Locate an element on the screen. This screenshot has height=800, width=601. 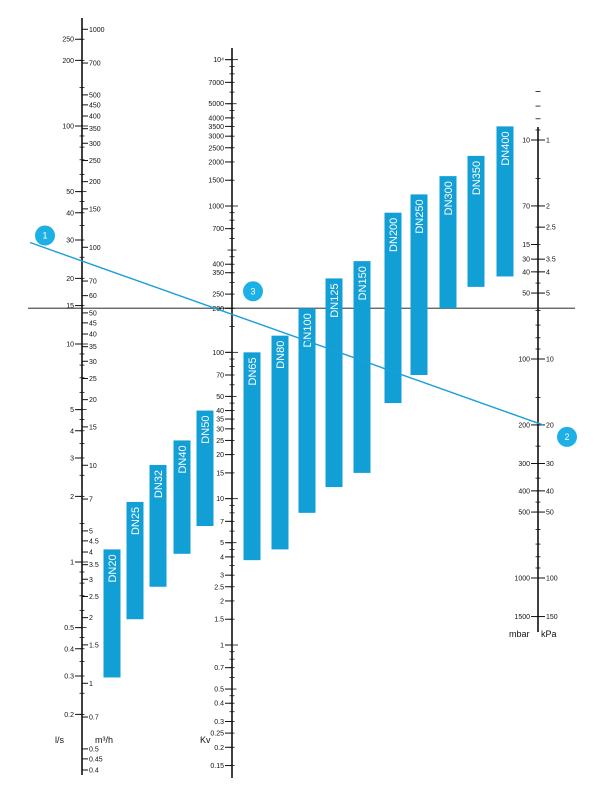
kv-tick-label: 3500 is located at coordinates (216, 127).